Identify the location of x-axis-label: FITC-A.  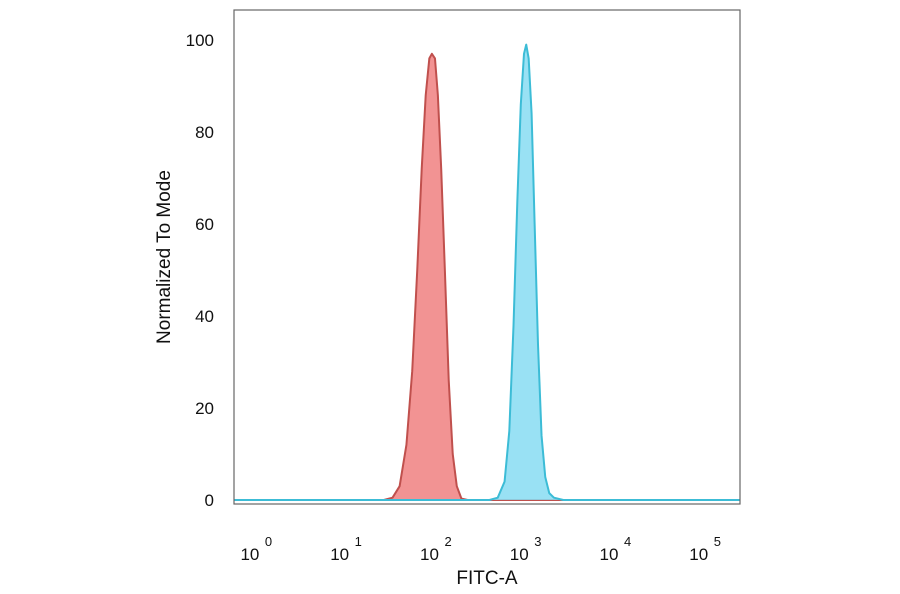
(487, 578).